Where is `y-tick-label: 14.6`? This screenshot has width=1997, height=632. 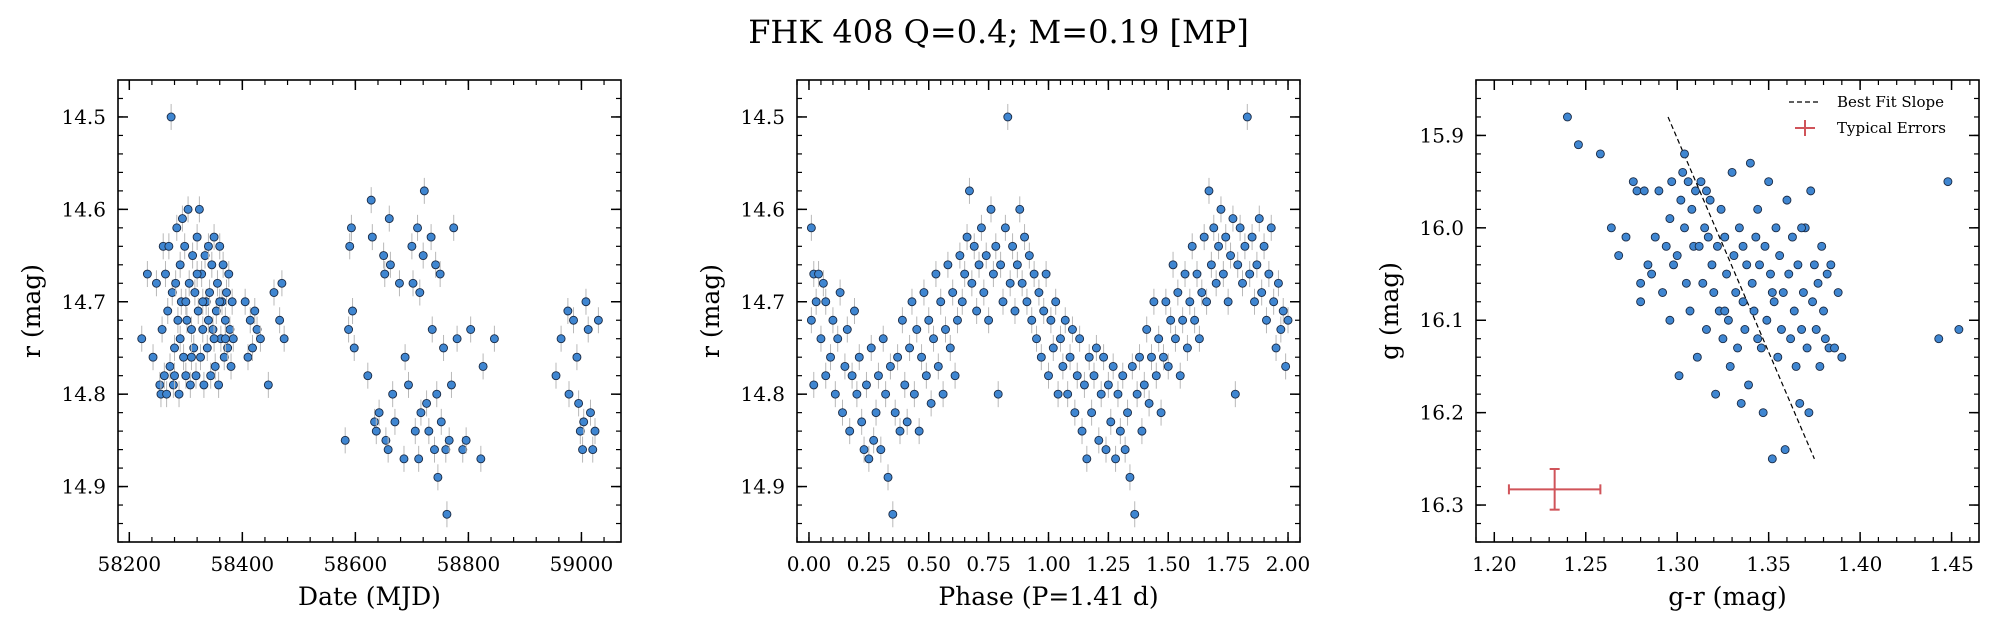 y-tick-label: 14.6 is located at coordinates (83, 209).